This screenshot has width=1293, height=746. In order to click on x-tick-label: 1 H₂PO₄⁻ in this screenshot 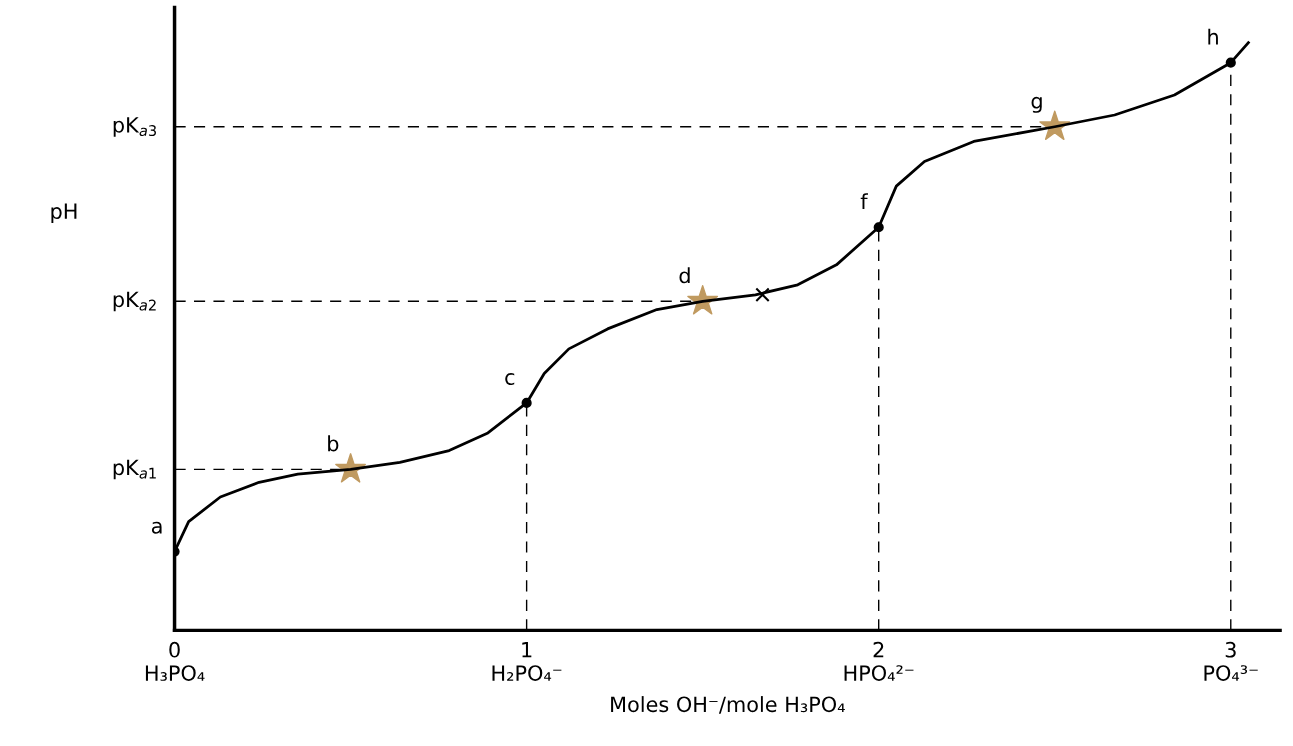, I will do `click(527, 661)`.